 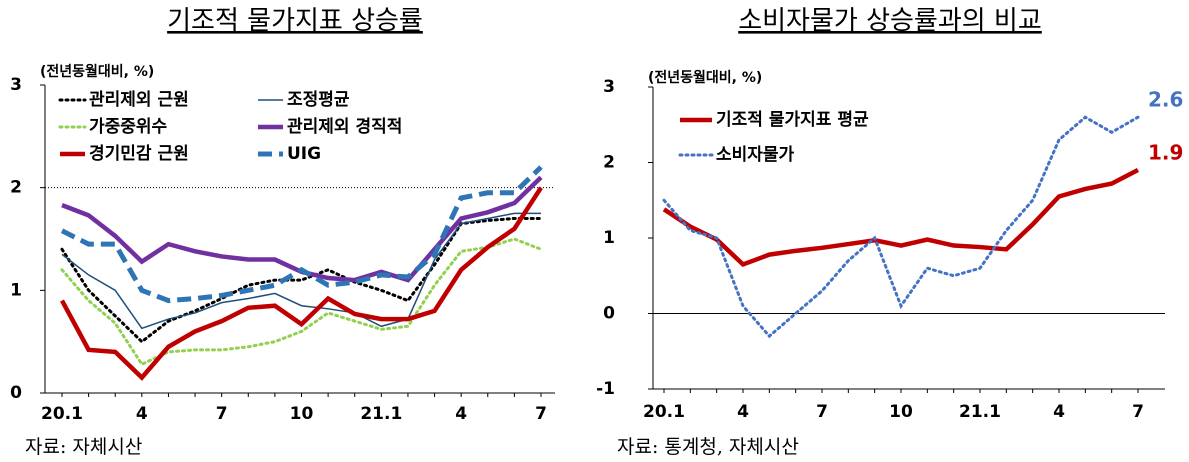 I want to click on legend-label: 기조적 물가지표 평균, so click(x=792, y=120).